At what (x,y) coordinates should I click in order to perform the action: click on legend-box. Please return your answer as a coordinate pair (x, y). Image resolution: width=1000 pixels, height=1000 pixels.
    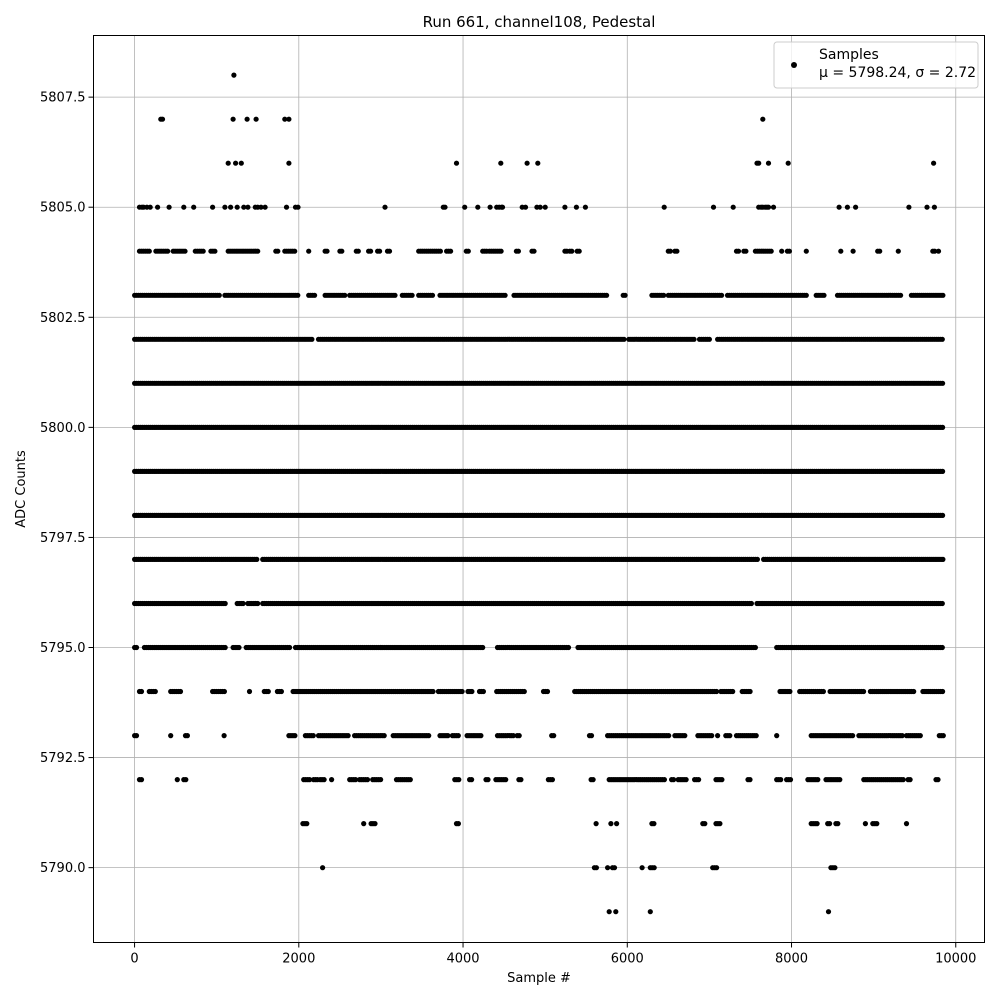
    Looking at the image, I should click on (876, 65).